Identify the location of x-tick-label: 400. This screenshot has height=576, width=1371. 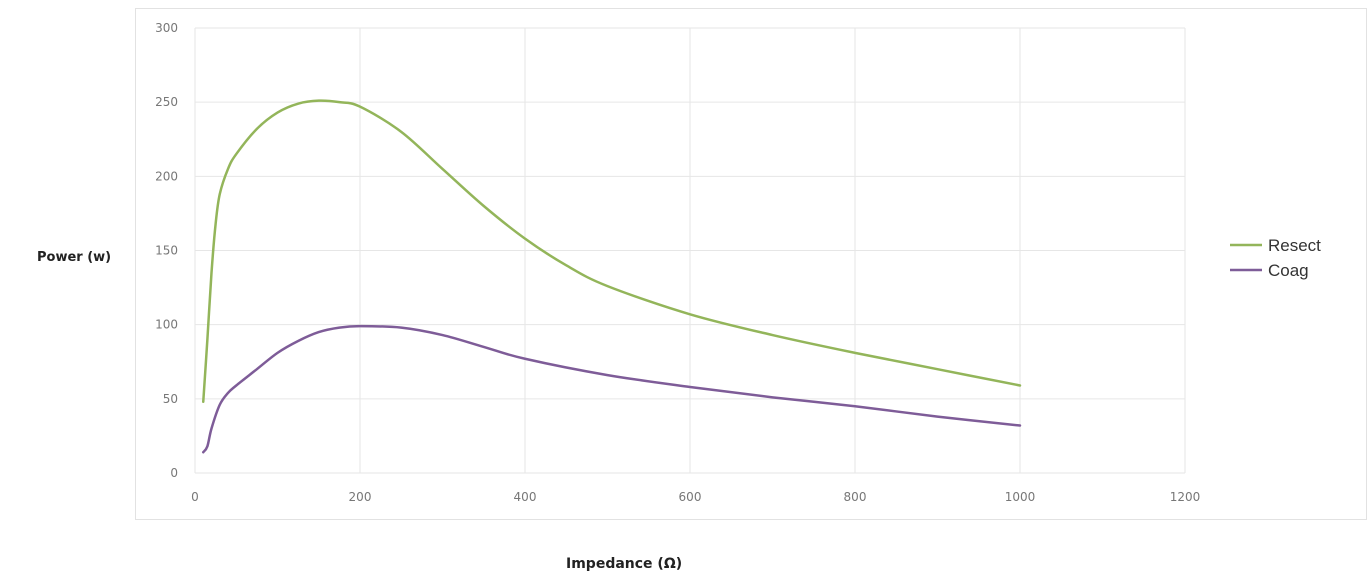
(525, 497).